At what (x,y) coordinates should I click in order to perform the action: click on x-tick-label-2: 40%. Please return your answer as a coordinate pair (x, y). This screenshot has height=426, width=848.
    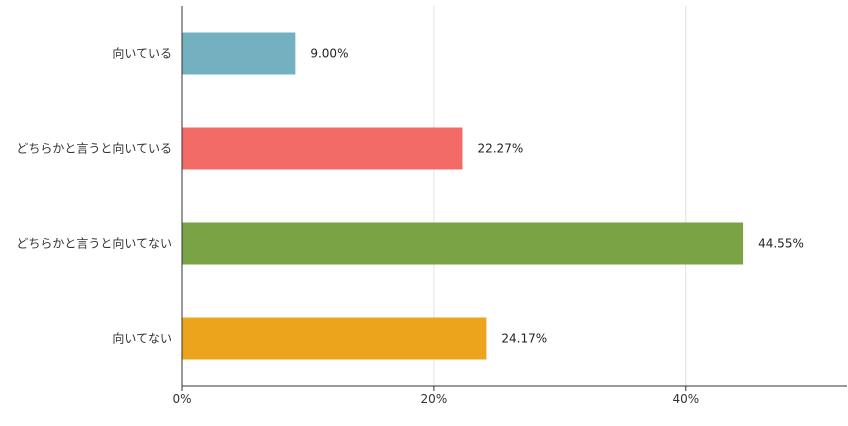
    Looking at the image, I should click on (685, 399).